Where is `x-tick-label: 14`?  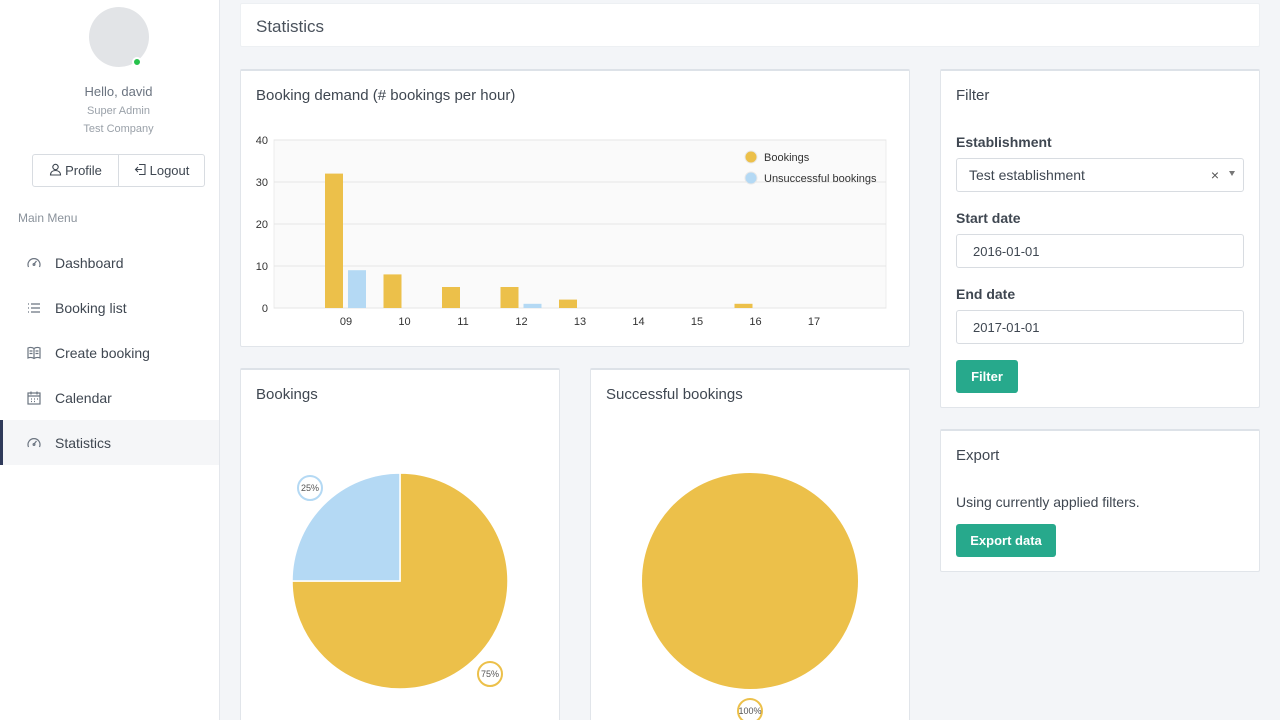
x-tick-label: 14 is located at coordinates (638, 322).